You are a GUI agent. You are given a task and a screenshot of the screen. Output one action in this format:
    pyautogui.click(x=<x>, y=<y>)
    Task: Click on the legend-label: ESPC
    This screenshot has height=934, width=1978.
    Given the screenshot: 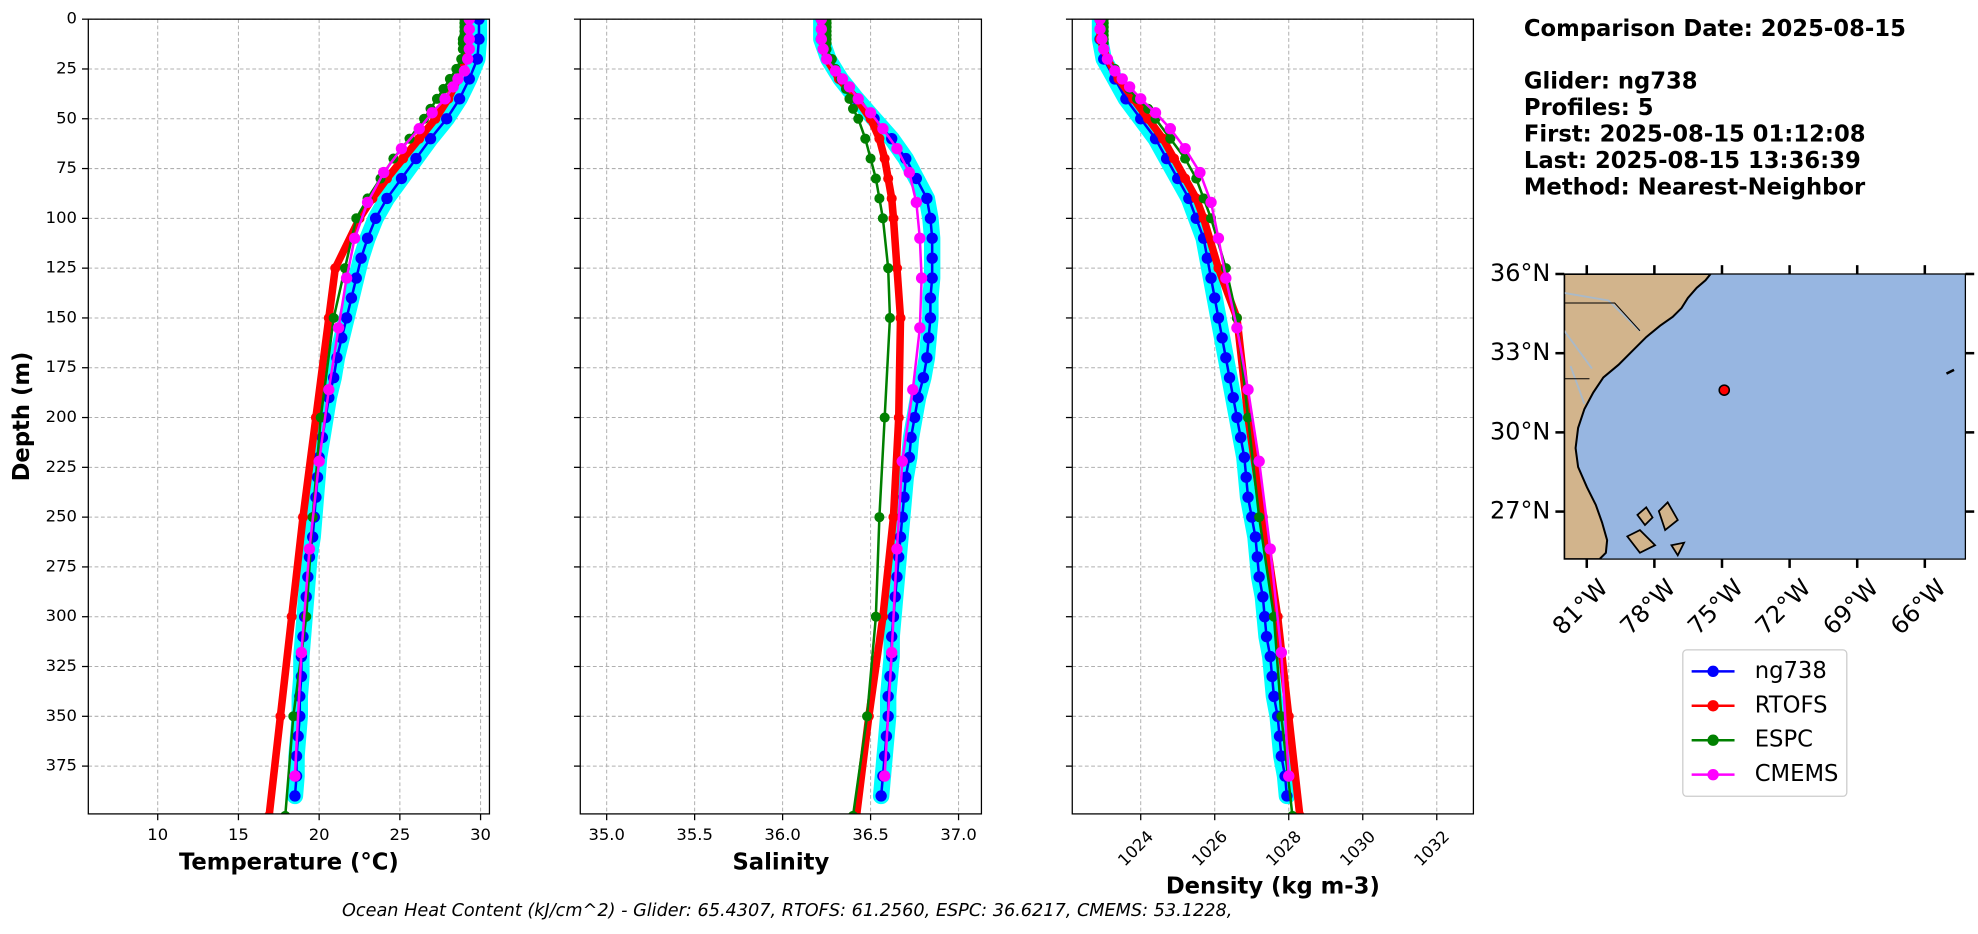 What is the action you would take?
    pyautogui.click(x=1784, y=740)
    